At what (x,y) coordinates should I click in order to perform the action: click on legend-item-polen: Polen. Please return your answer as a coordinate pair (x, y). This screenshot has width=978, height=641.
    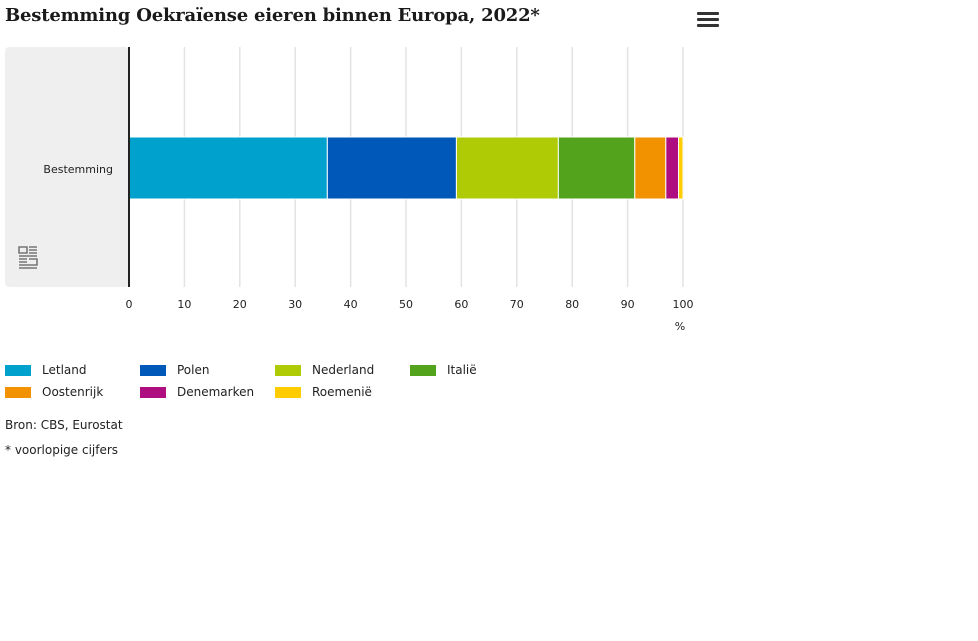
    Looking at the image, I should click on (200, 370).